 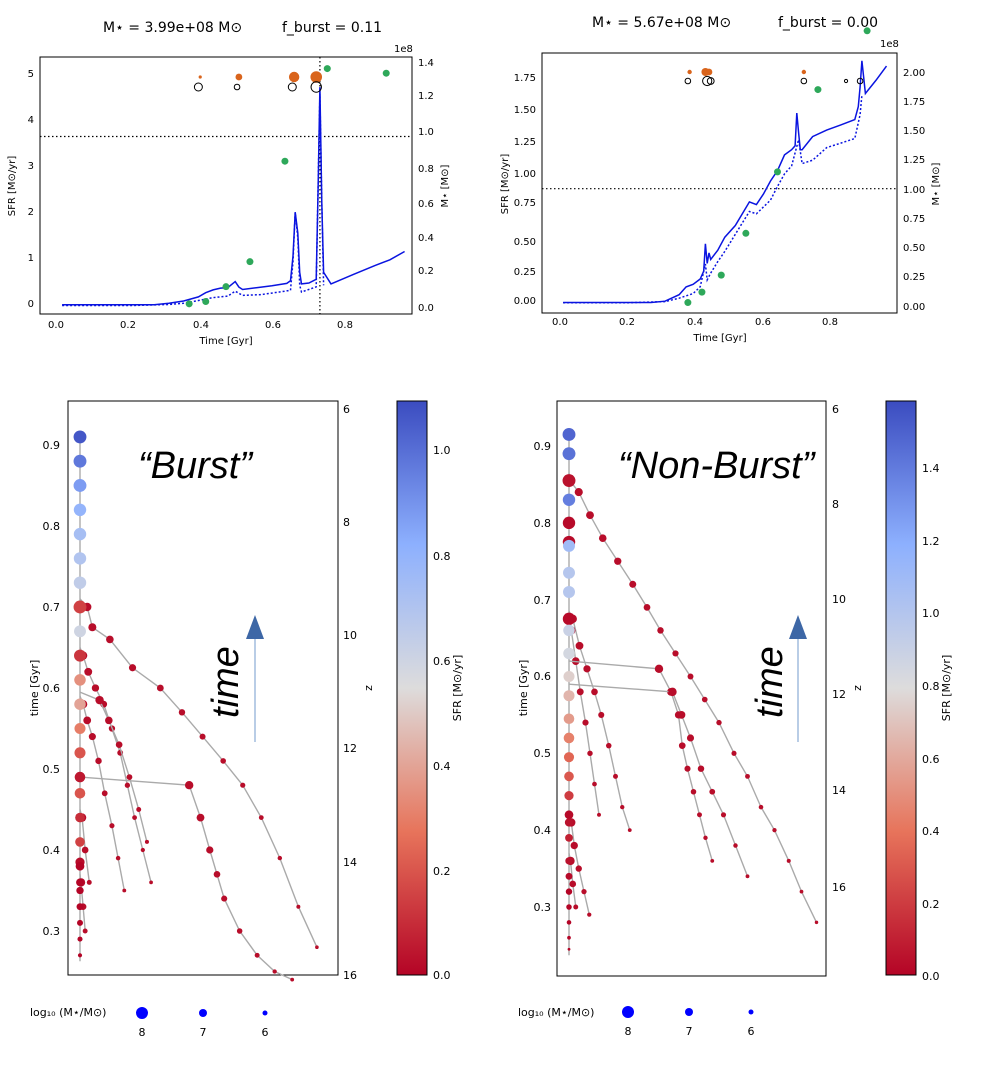 I want to click on bottom-left-time-label: time, so click(x=226, y=682).